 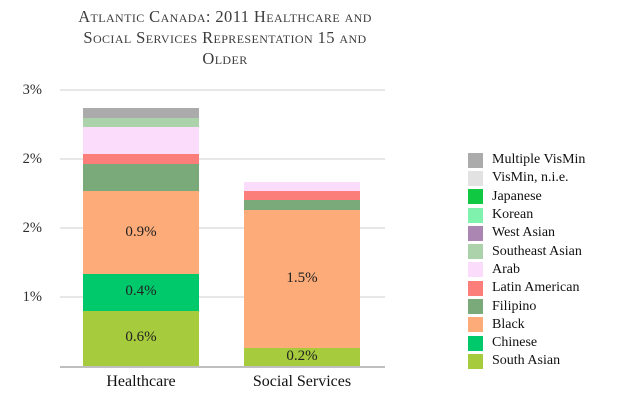 I want to click on legend-item-label: Black, so click(x=508, y=324).